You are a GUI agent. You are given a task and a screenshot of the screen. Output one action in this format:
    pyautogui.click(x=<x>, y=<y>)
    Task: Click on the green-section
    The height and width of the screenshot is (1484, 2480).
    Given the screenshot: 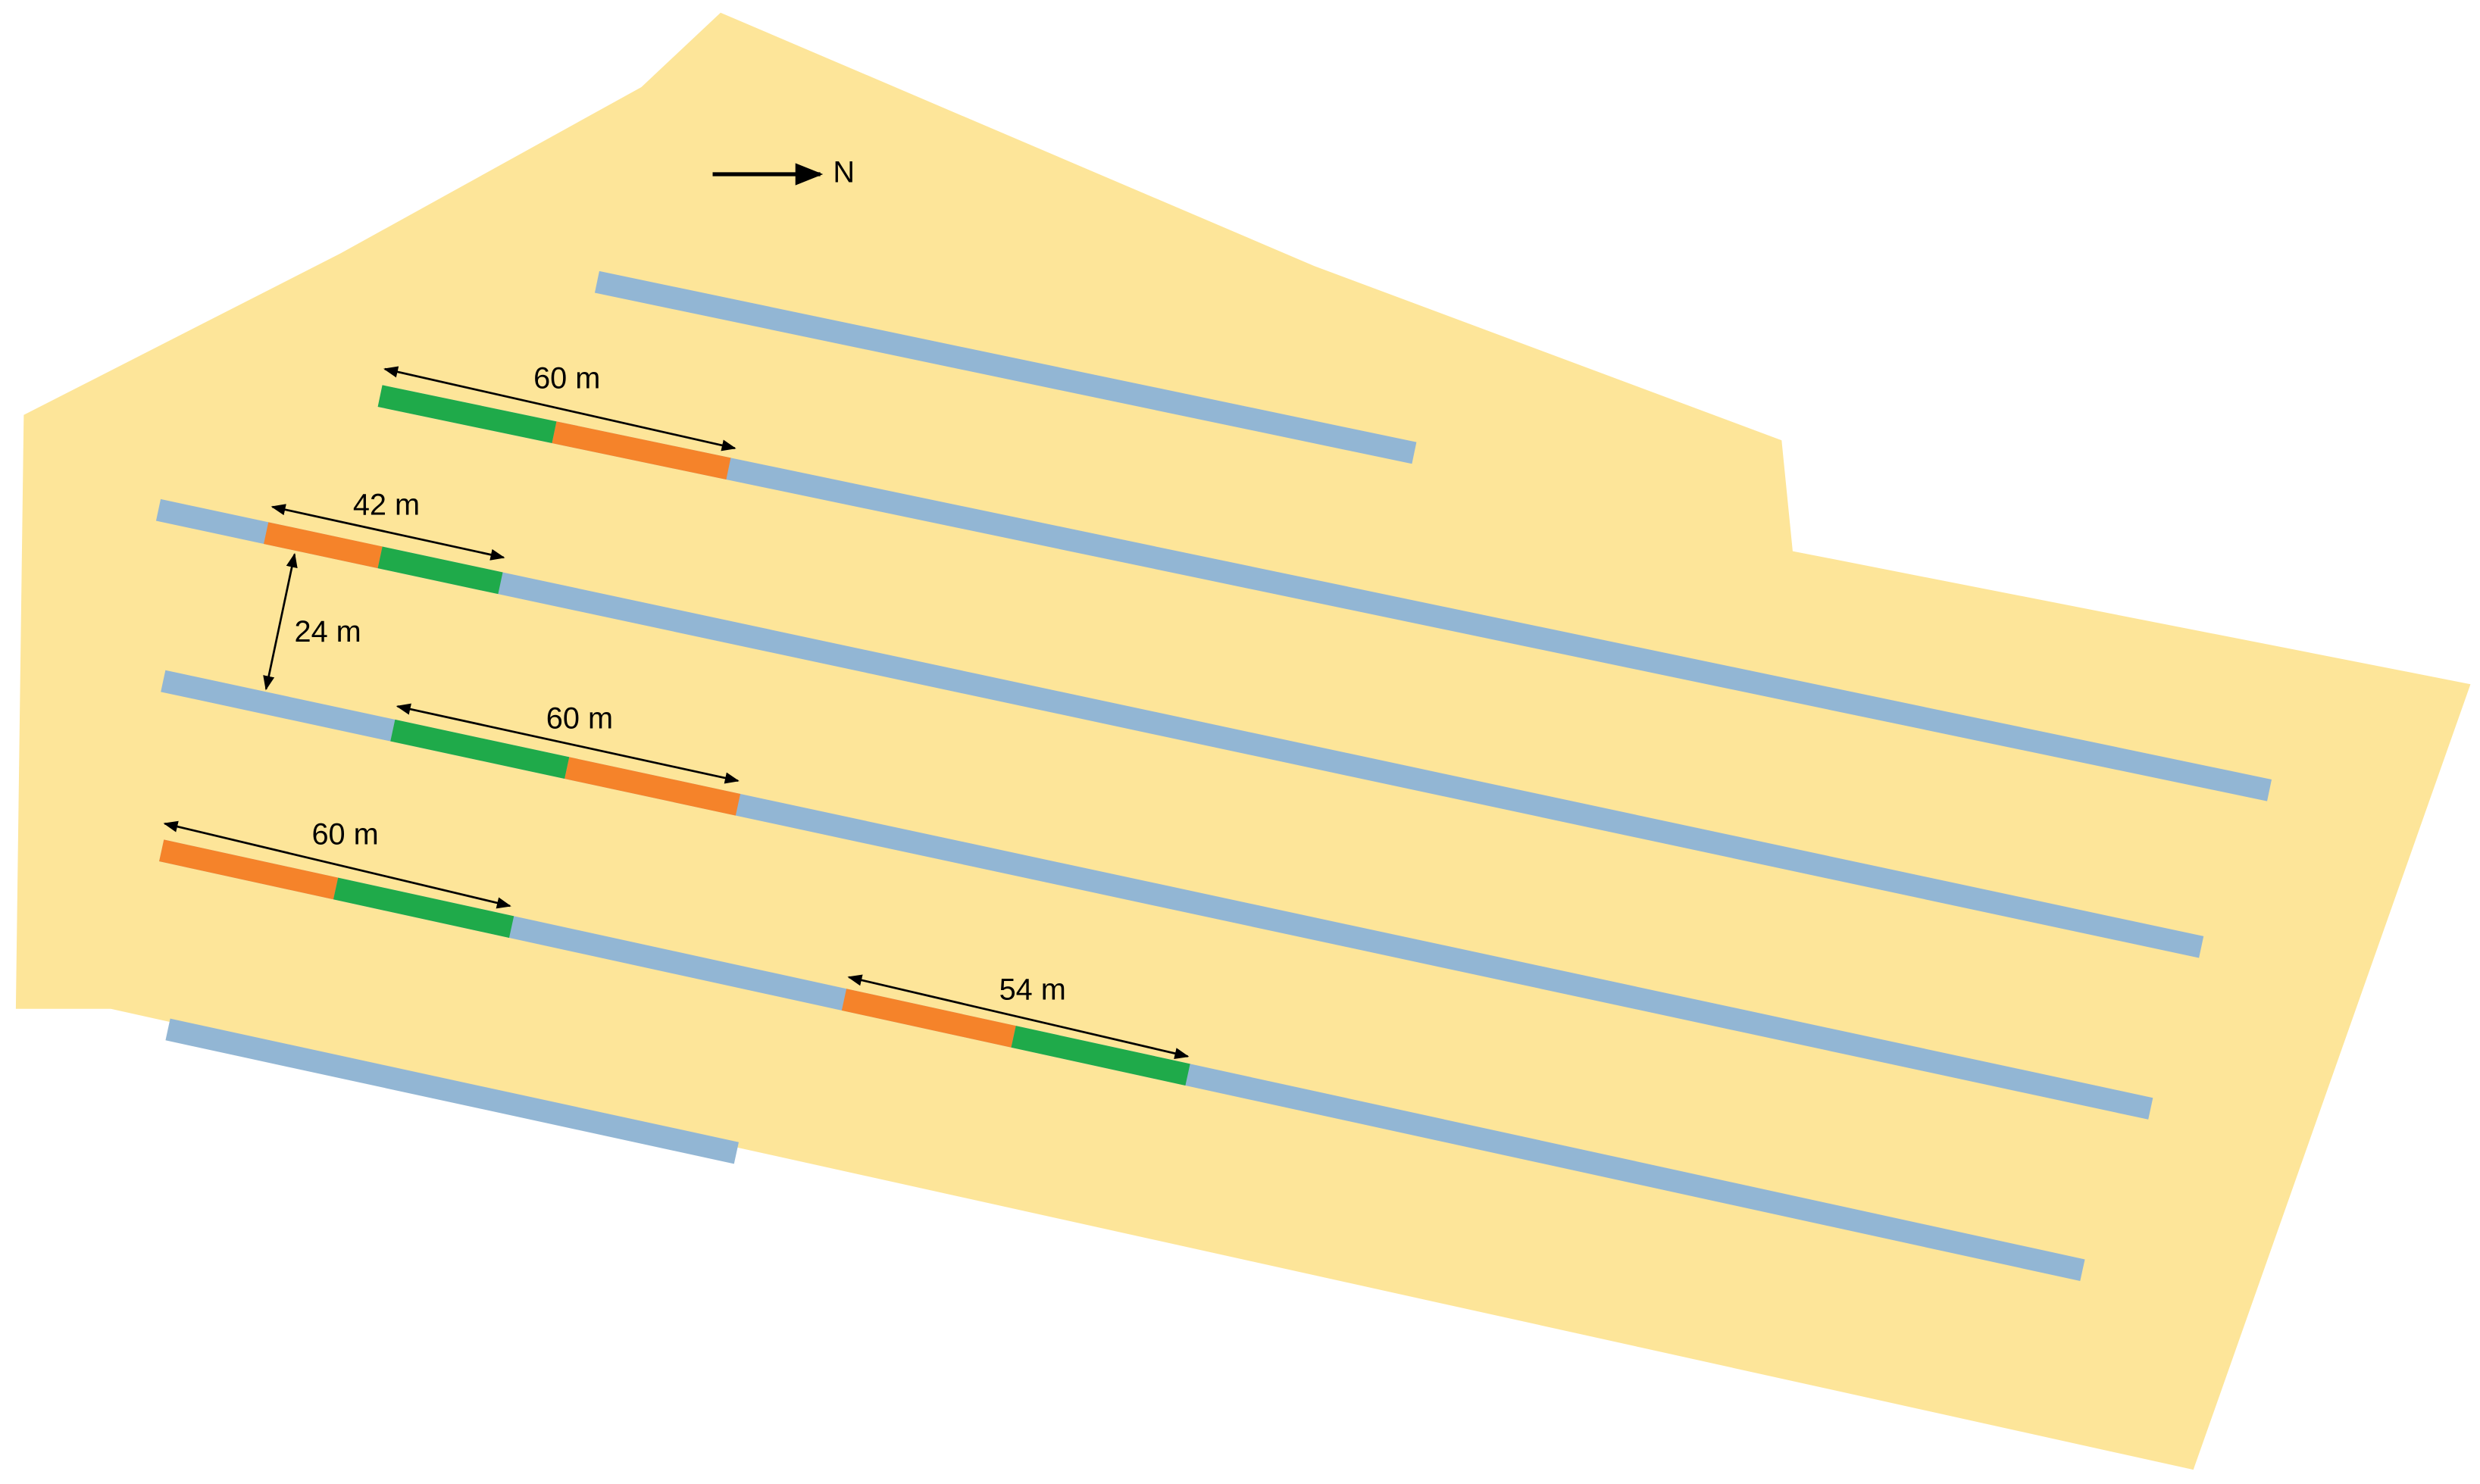 What is the action you would take?
    pyautogui.click(x=440, y=570)
    